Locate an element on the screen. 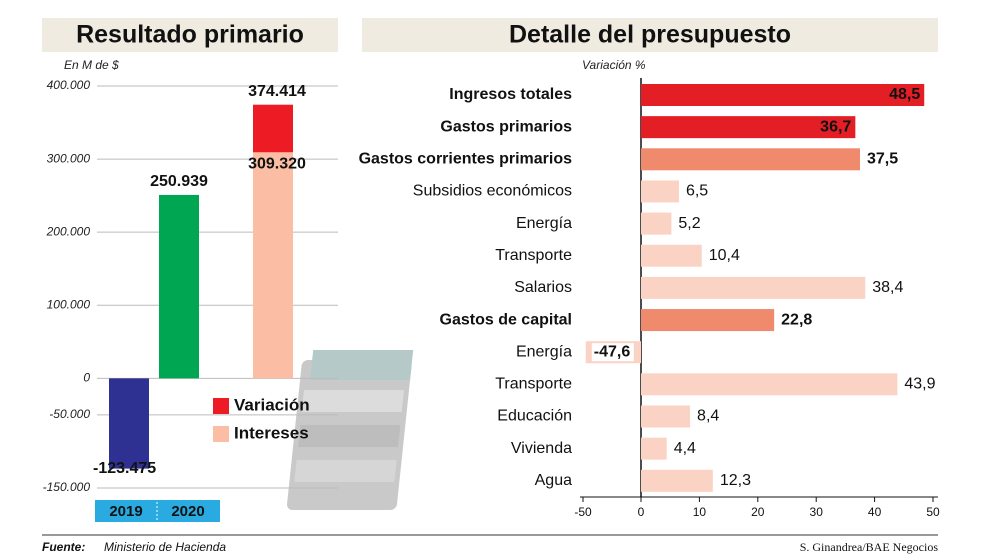 Image resolution: width=992 pixels, height=558 pixels. category-label: Subsidios económicos is located at coordinates (492, 191).